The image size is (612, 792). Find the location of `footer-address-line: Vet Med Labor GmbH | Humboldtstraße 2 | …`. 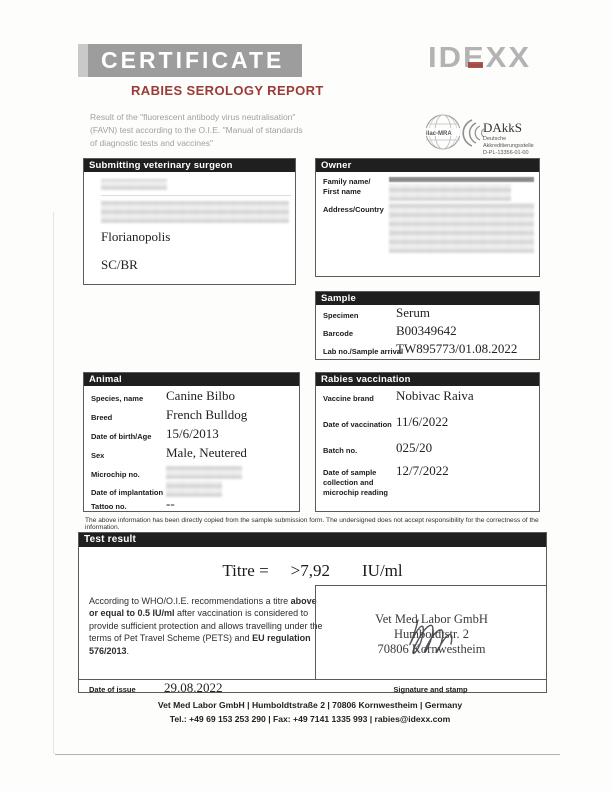

footer-address-line: Vet Med Labor GmbH | Humboldtstraße 2 | … is located at coordinates (310, 705).